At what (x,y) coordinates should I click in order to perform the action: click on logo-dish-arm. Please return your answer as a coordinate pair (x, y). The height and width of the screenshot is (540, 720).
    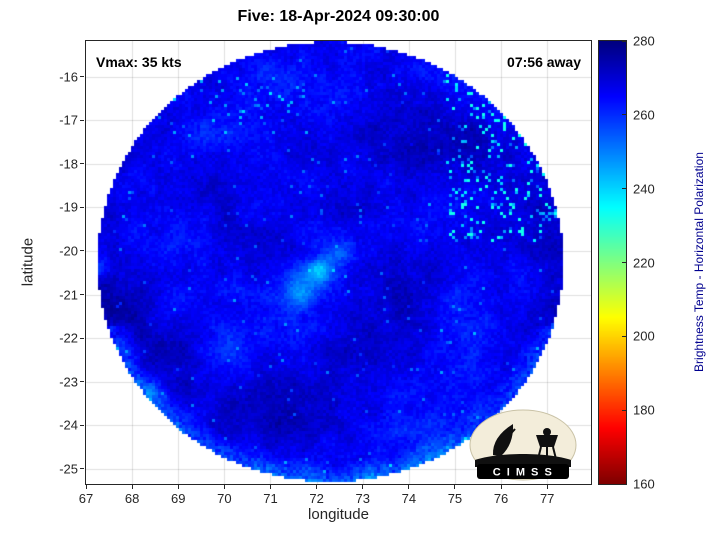
    Looking at the image, I should click on (510, 434).